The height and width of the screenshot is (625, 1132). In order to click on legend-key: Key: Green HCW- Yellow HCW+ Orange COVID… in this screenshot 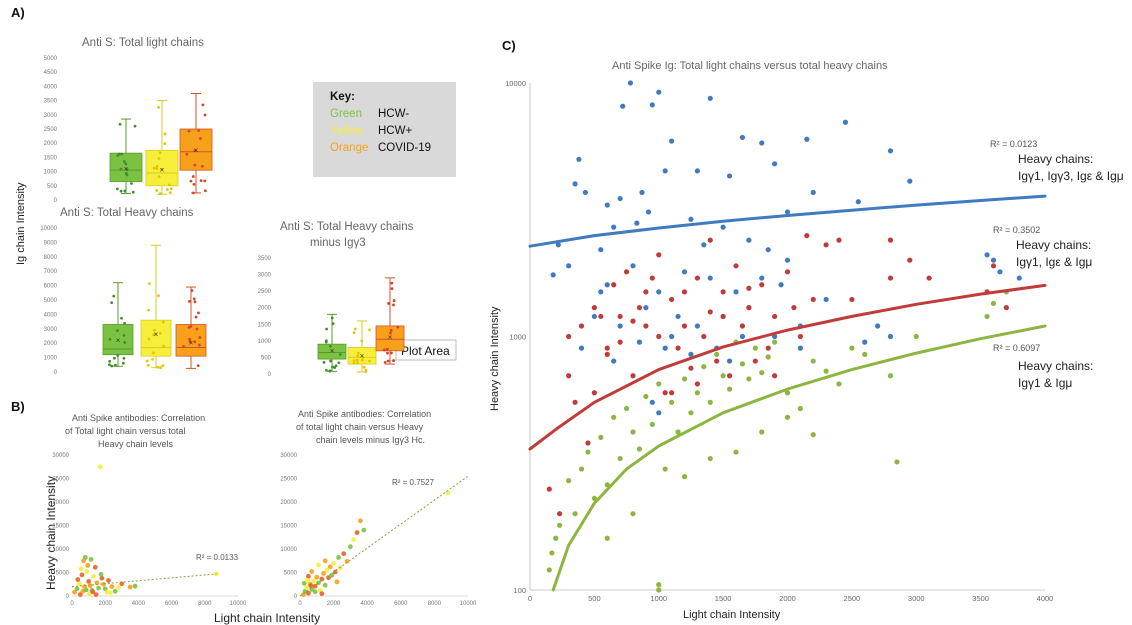, I will do `click(384, 129)`.